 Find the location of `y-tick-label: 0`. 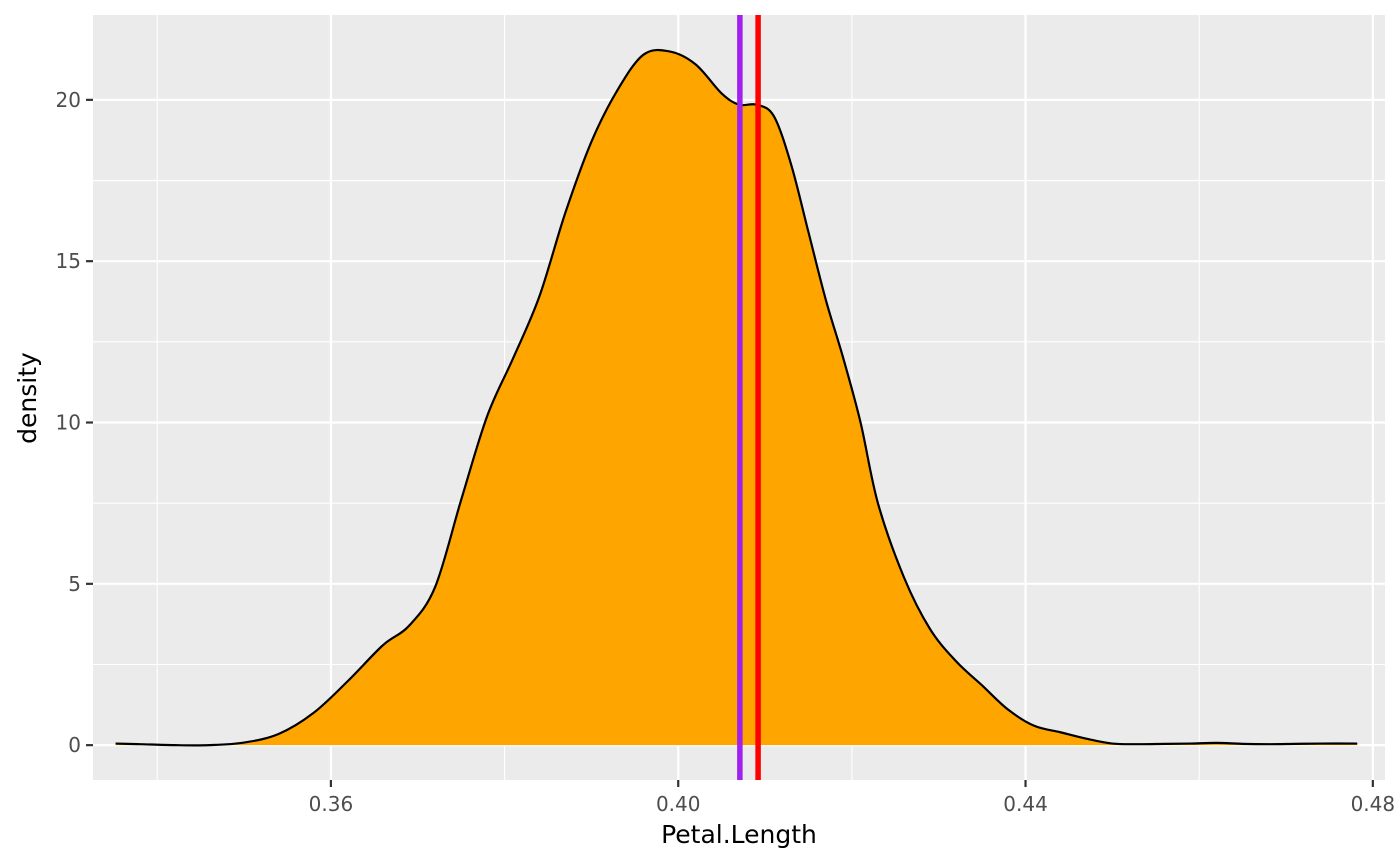

y-tick-label: 0 is located at coordinates (74, 745).